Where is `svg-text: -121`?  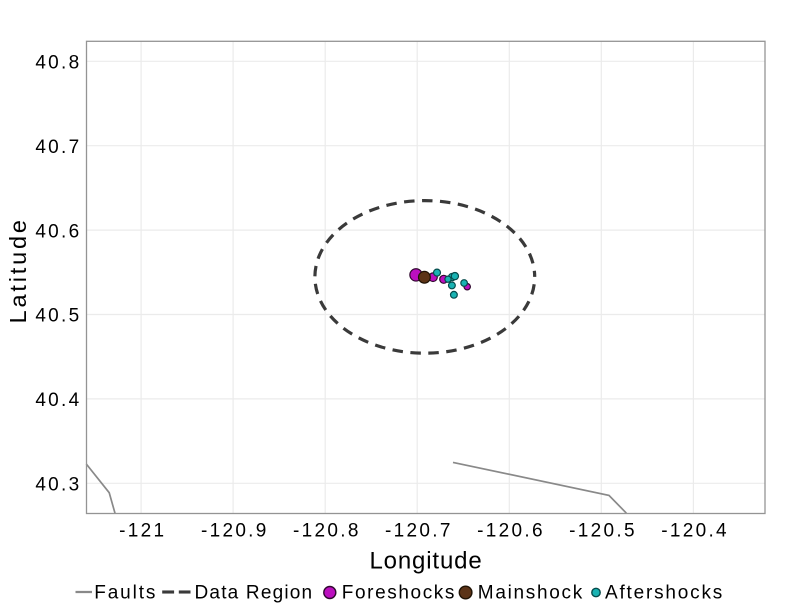
svg-text: -121 is located at coordinates (142, 531).